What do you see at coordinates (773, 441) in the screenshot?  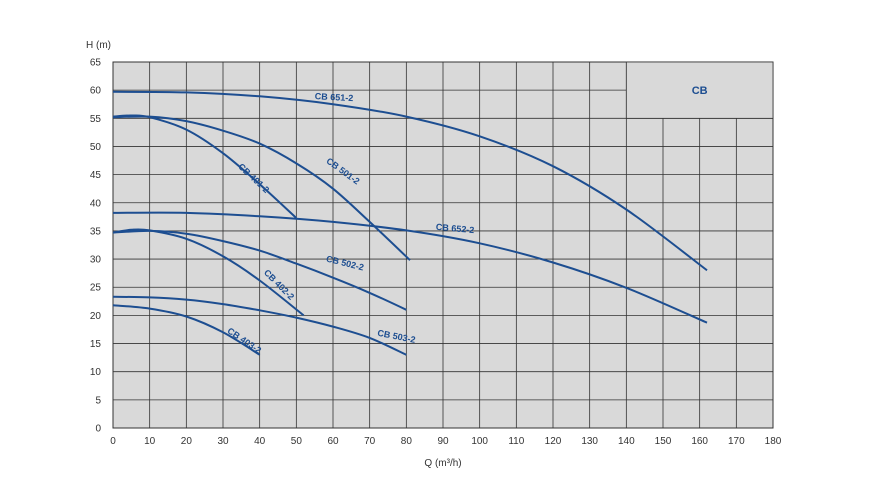 I see `x-tick-label: 180` at bounding box center [773, 441].